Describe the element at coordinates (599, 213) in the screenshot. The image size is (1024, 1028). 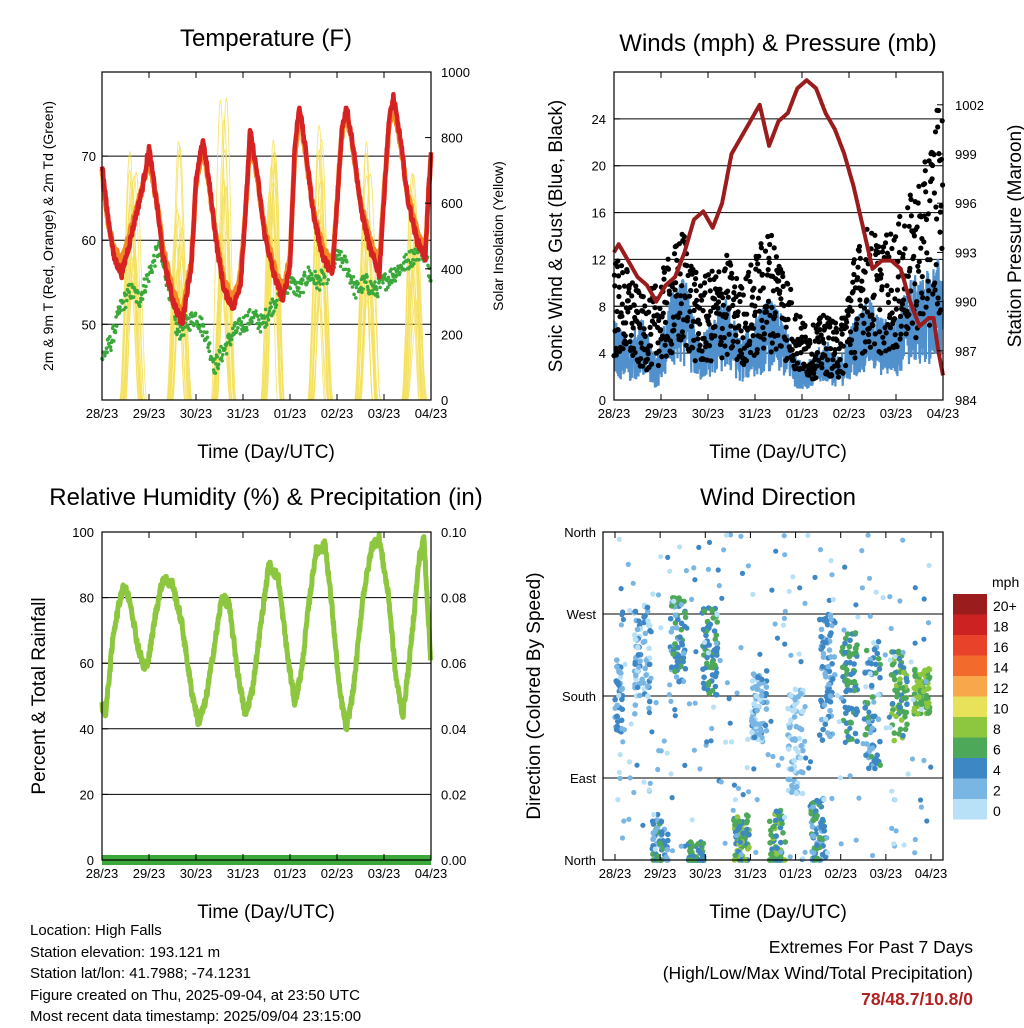
I see `y-tick-label: 16` at that location.